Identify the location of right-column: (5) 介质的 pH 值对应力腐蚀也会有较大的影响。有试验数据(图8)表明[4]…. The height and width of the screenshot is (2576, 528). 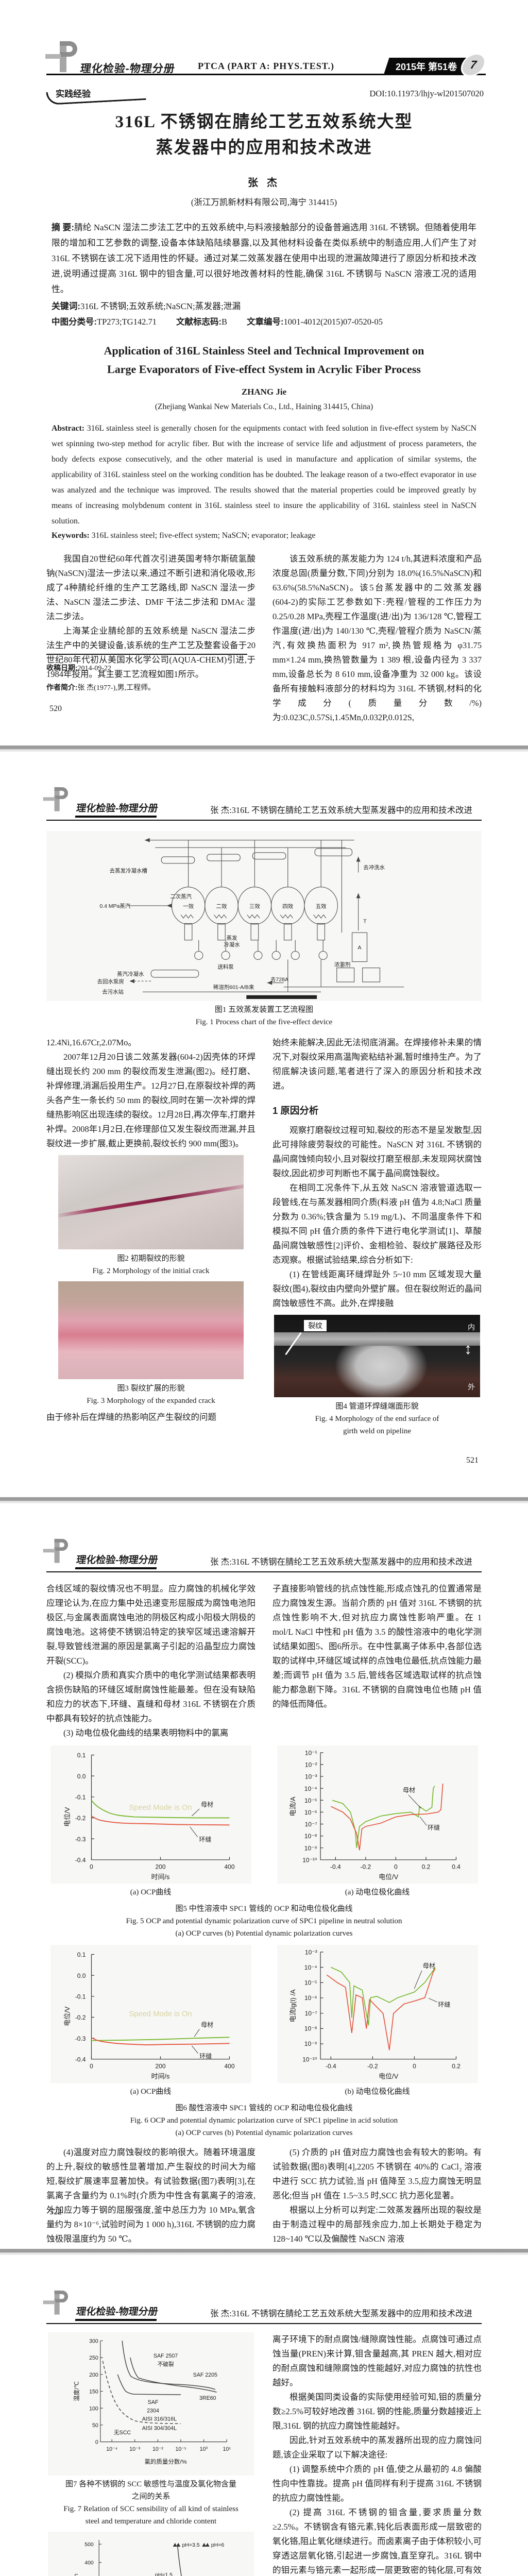
(377, 2195).